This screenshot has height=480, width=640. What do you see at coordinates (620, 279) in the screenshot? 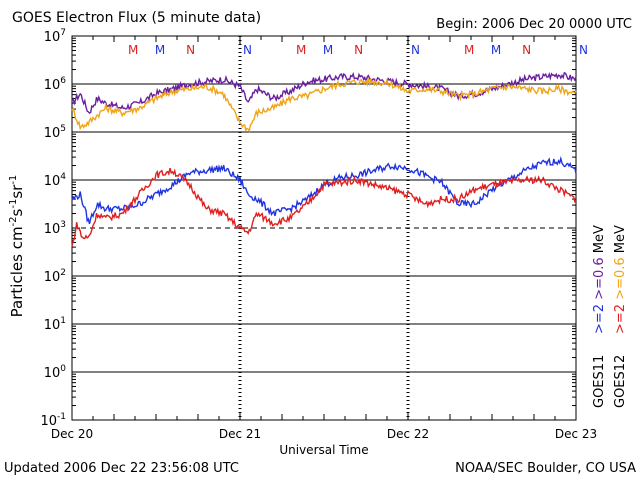
I see `legend-goes12-energies: >=2 >=0.6 MeV` at bounding box center [620, 279].